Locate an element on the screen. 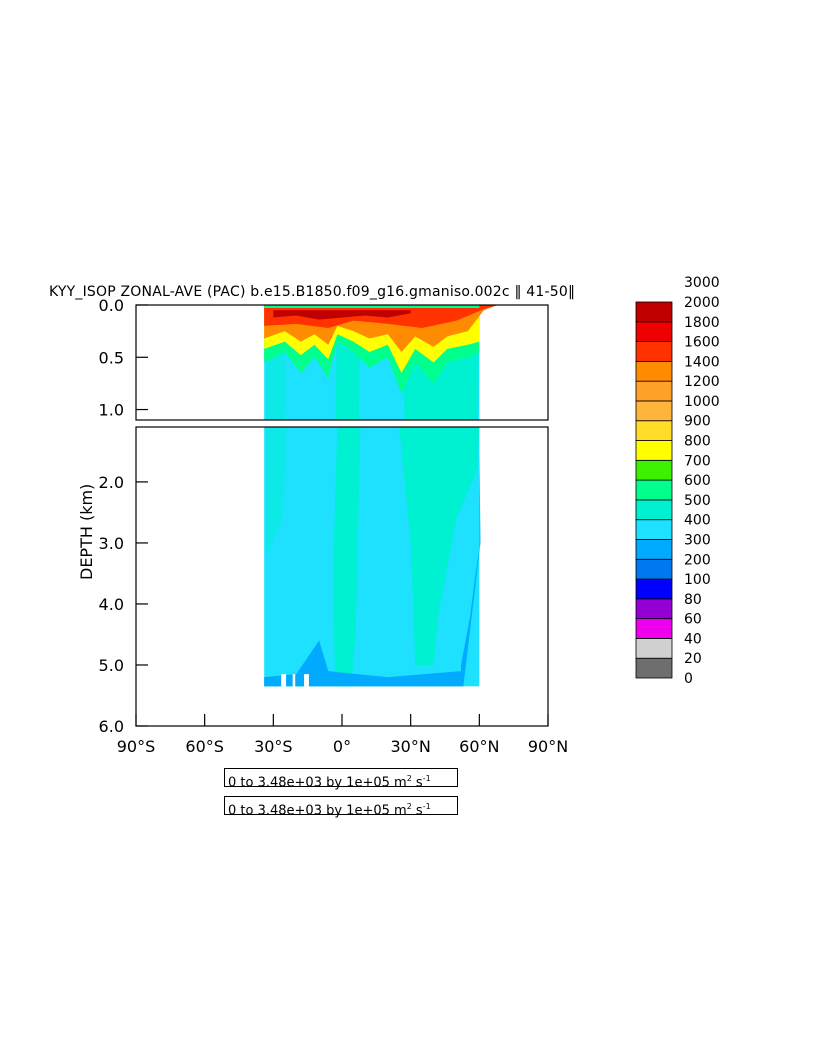 The width and height of the screenshot is (818, 1055). y-tick-label: 1.0 is located at coordinates (111, 410).